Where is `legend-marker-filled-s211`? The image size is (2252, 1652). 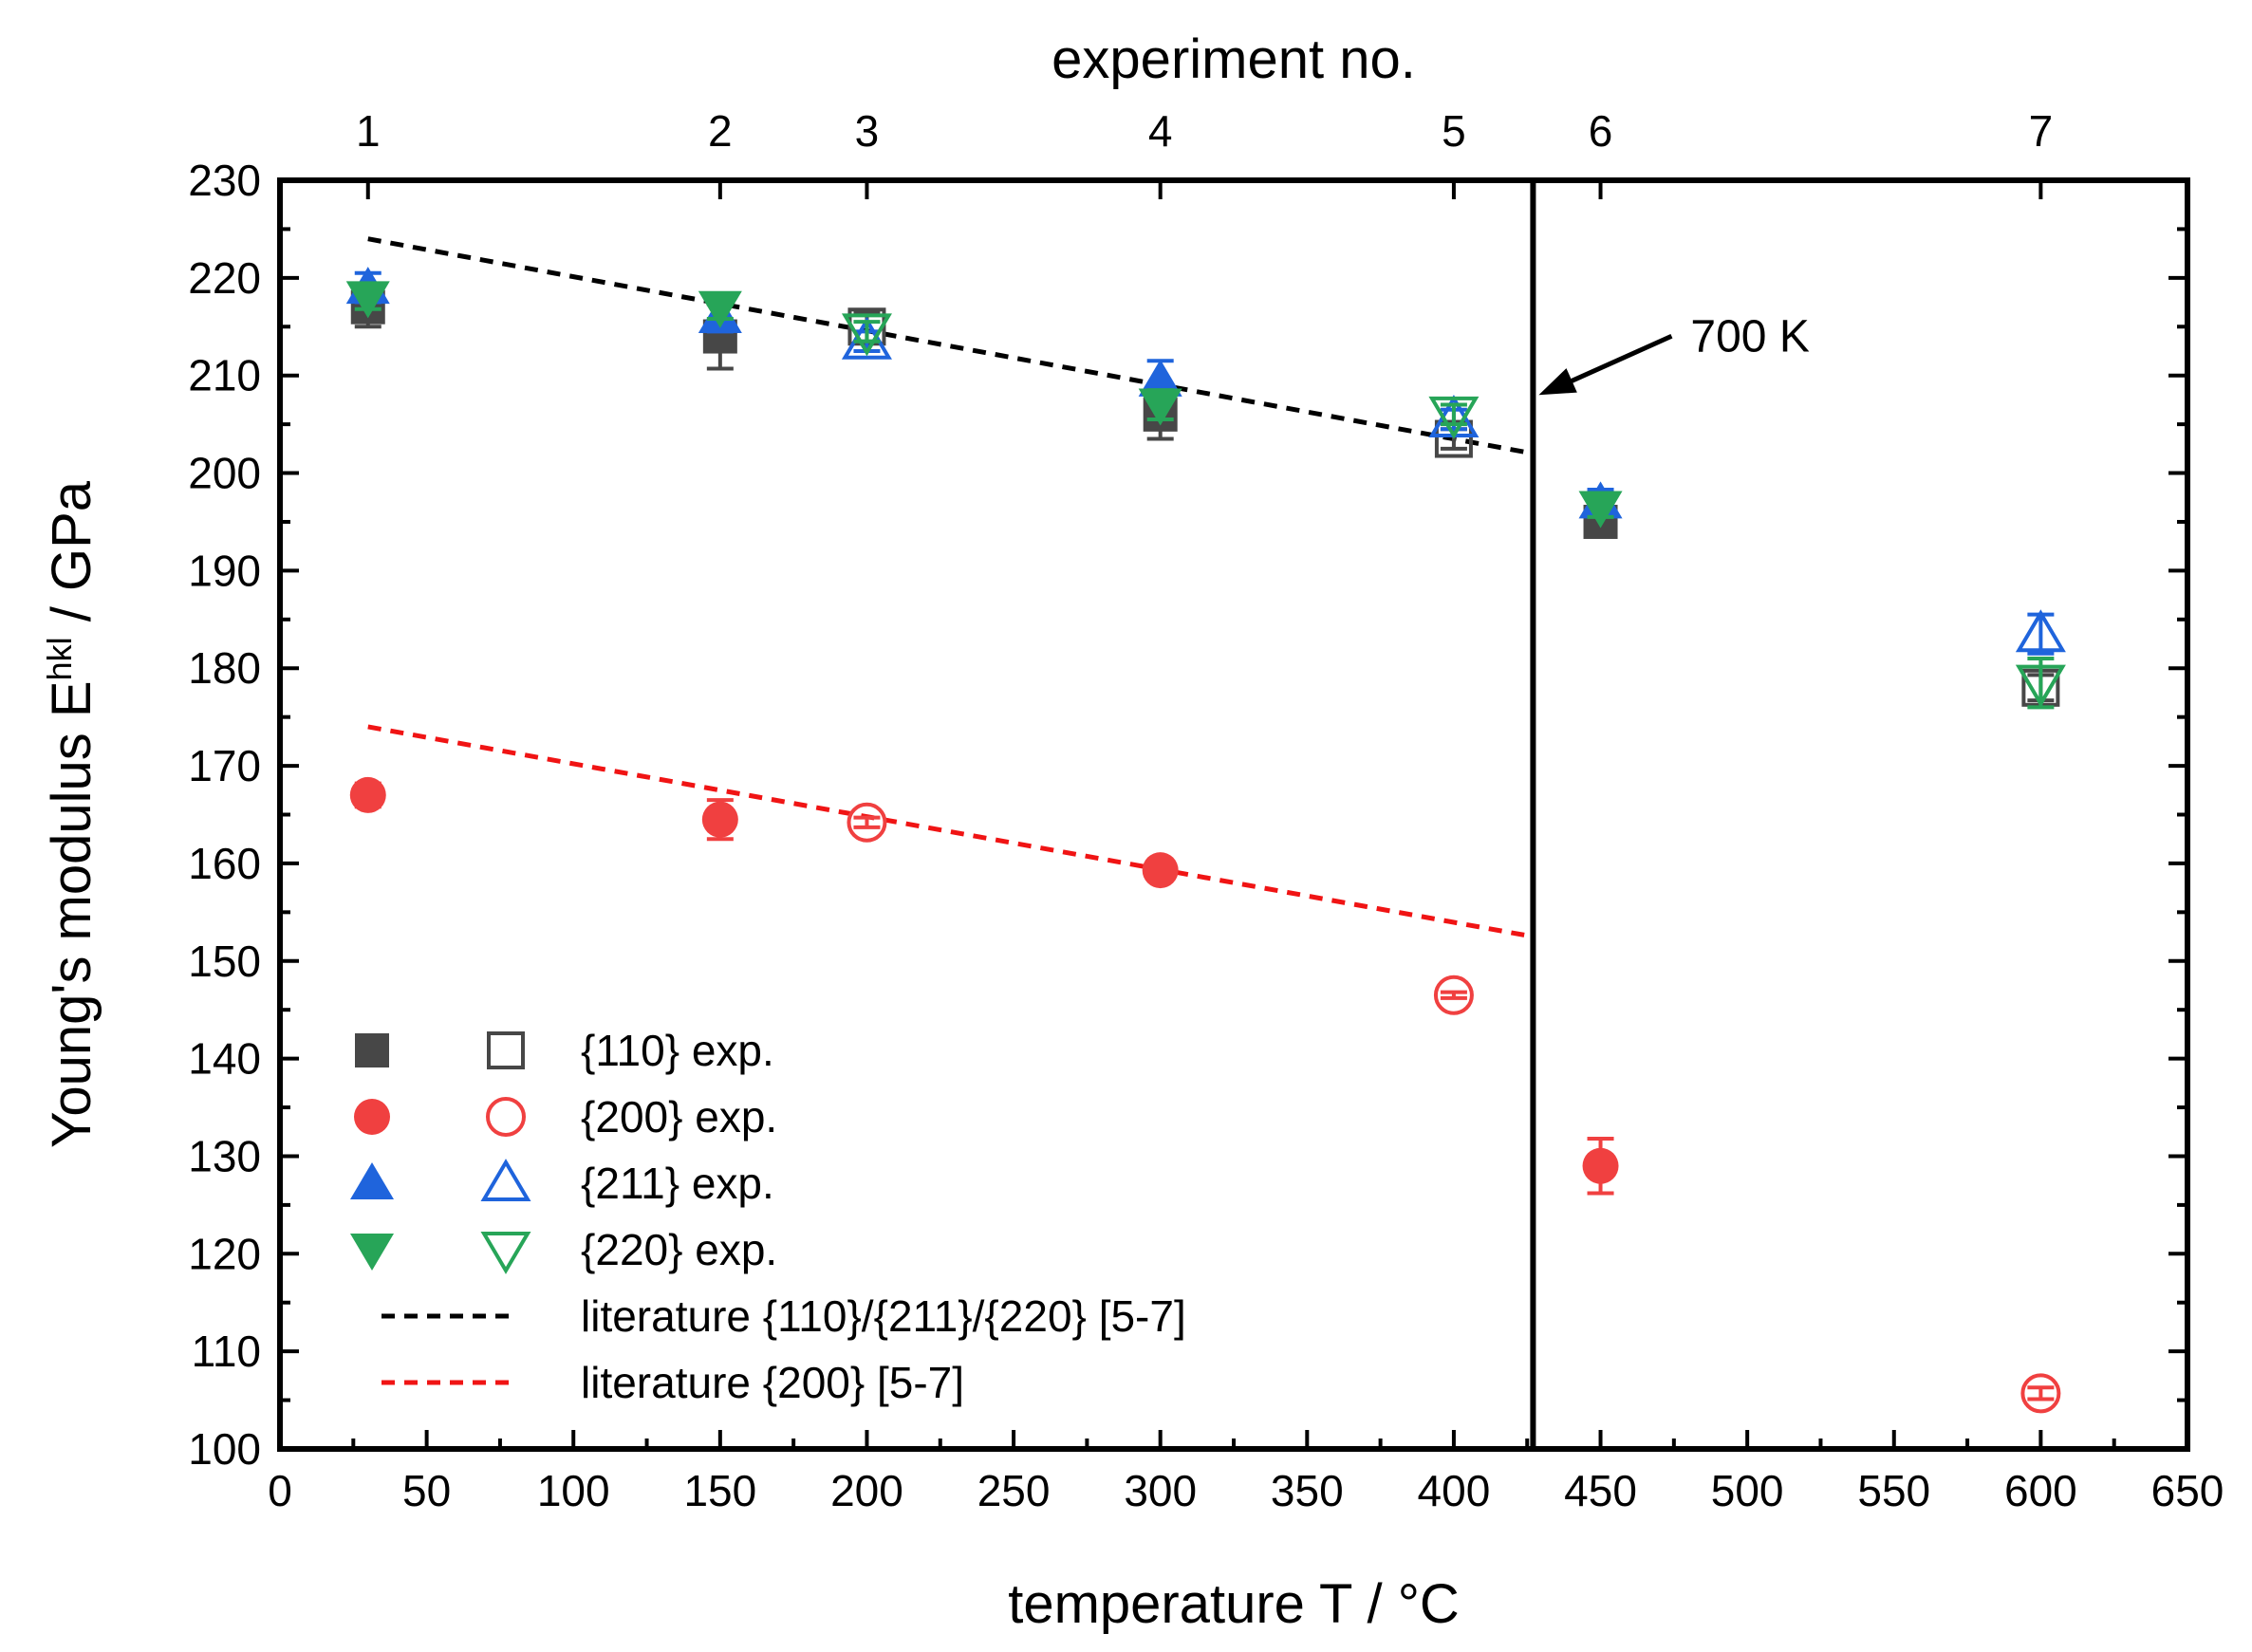 legend-marker-filled-s211 is located at coordinates (372, 1180).